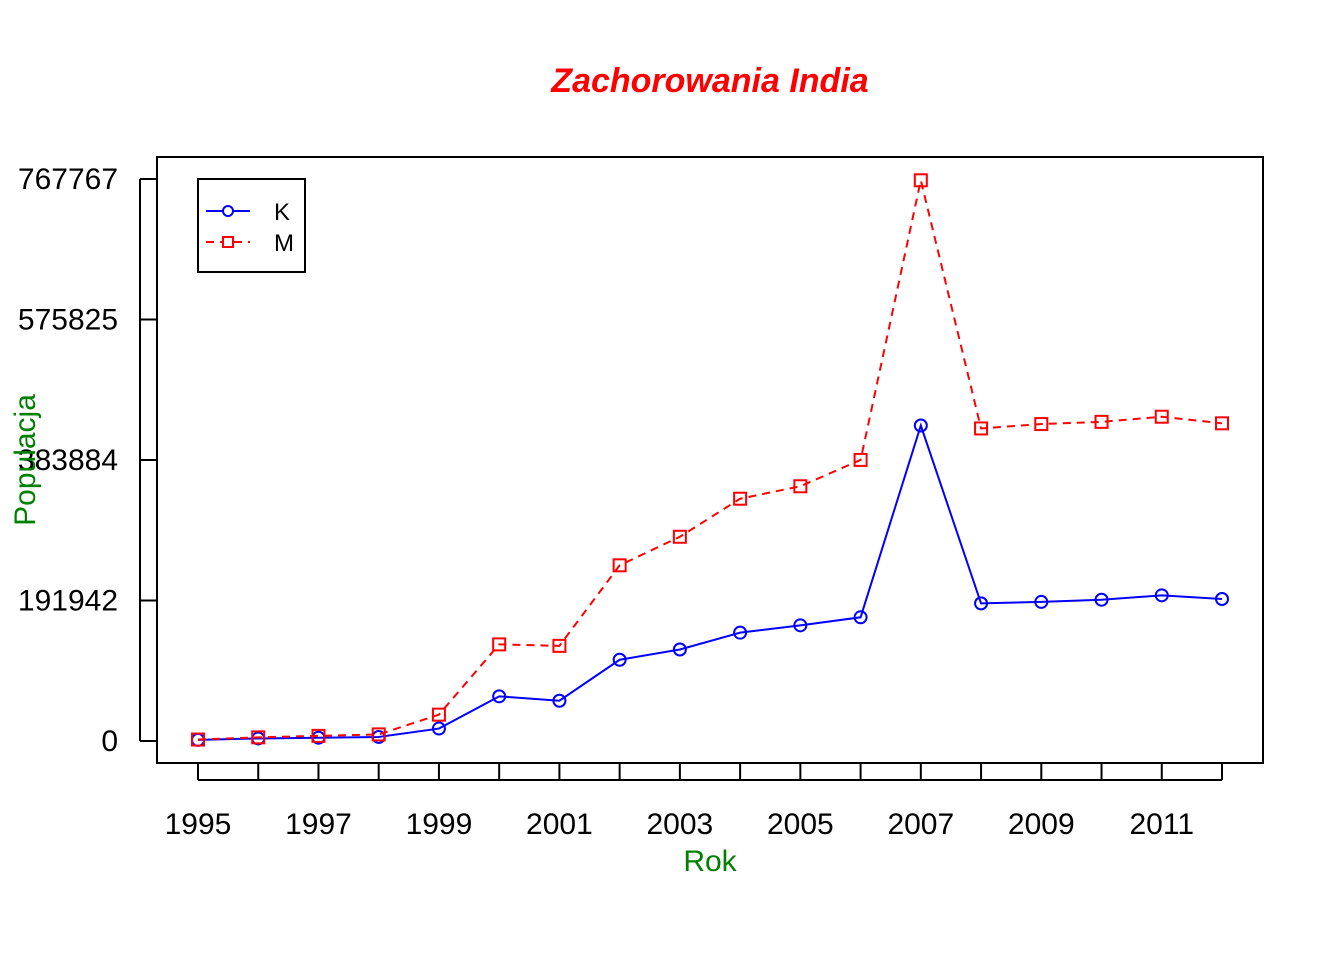  What do you see at coordinates (109, 741) in the screenshot?
I see `y-tick-label: 0` at bounding box center [109, 741].